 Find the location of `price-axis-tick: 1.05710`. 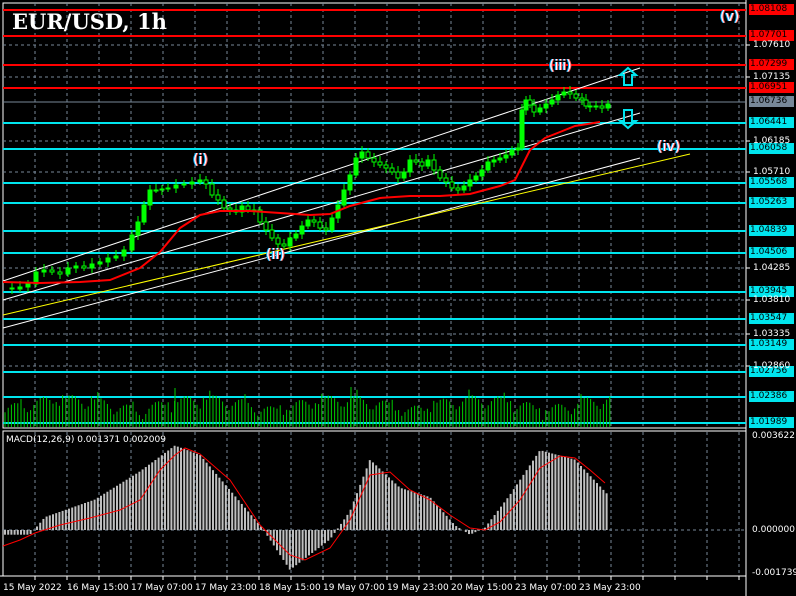

price-axis-tick: 1.05710 is located at coordinates (772, 172).